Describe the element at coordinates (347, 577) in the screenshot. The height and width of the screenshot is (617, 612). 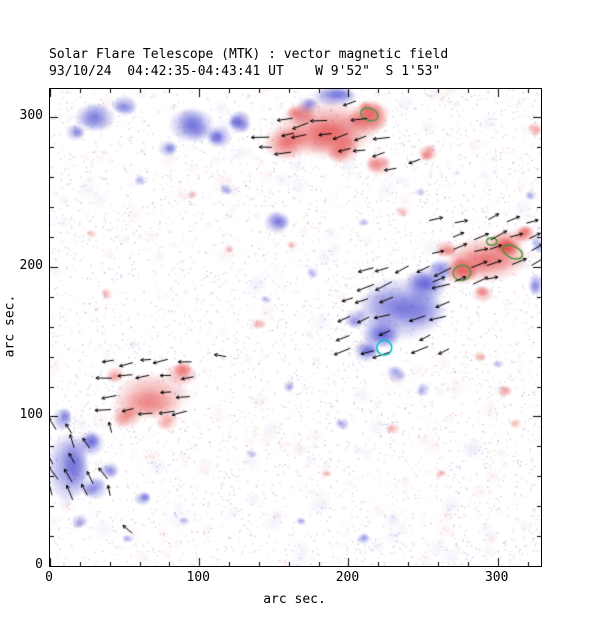
I see `x-tick-label: 200` at that location.